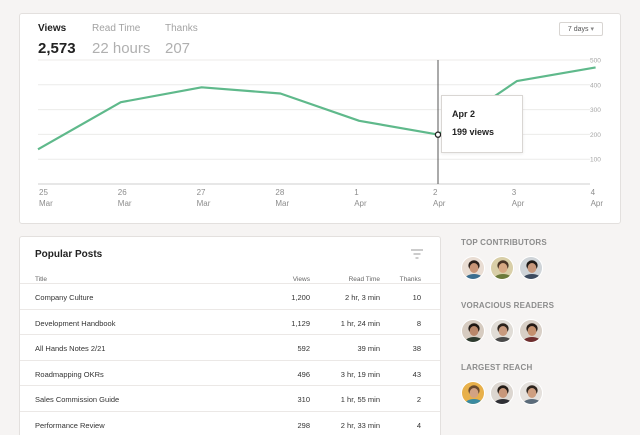 This screenshot has height=435, width=640. Describe the element at coordinates (64, 297) in the screenshot. I see `post-title: Company Culture` at that location.